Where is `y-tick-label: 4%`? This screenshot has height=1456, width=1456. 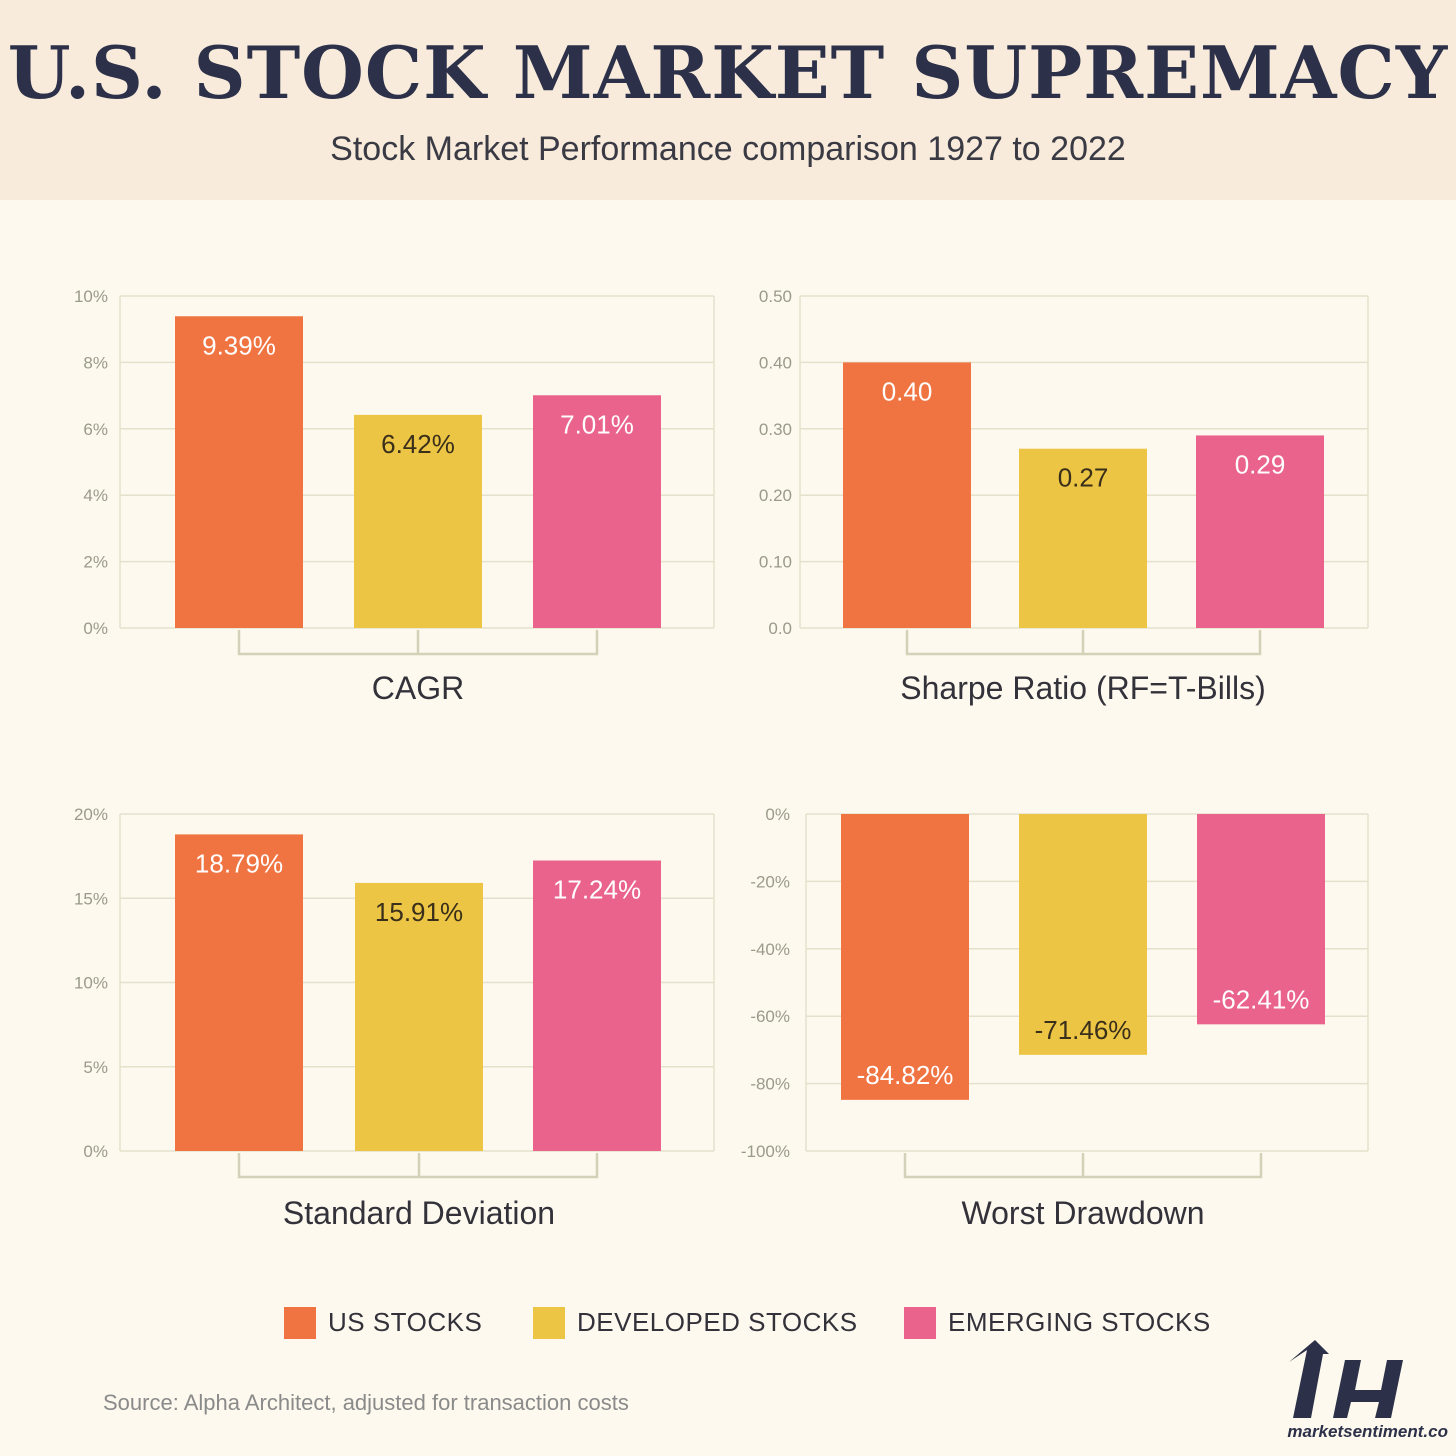 y-tick-label: 4% is located at coordinates (95, 495).